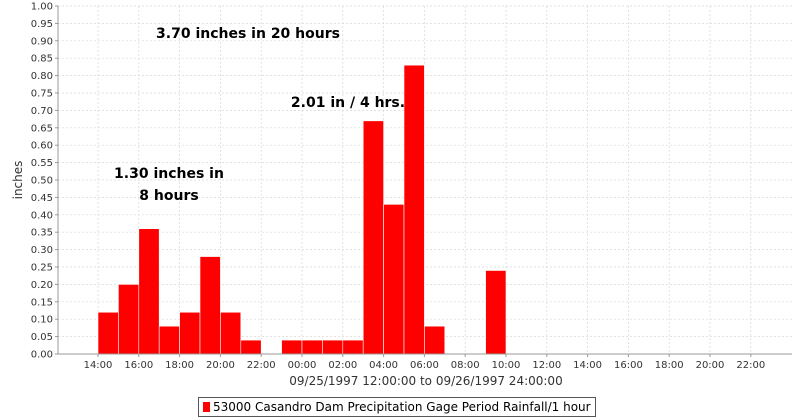 This screenshot has height=420, width=800. What do you see at coordinates (42, 285) in the screenshot?
I see `y-tick-label: 0.20` at bounding box center [42, 285].